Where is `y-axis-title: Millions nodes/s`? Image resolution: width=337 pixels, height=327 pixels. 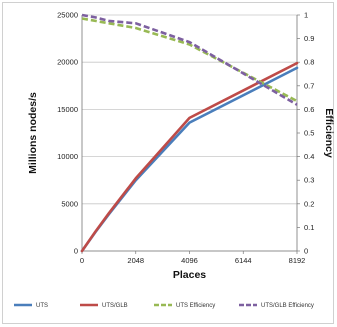
y-axis-title: Millions nodes/s is located at coordinates (33, 133).